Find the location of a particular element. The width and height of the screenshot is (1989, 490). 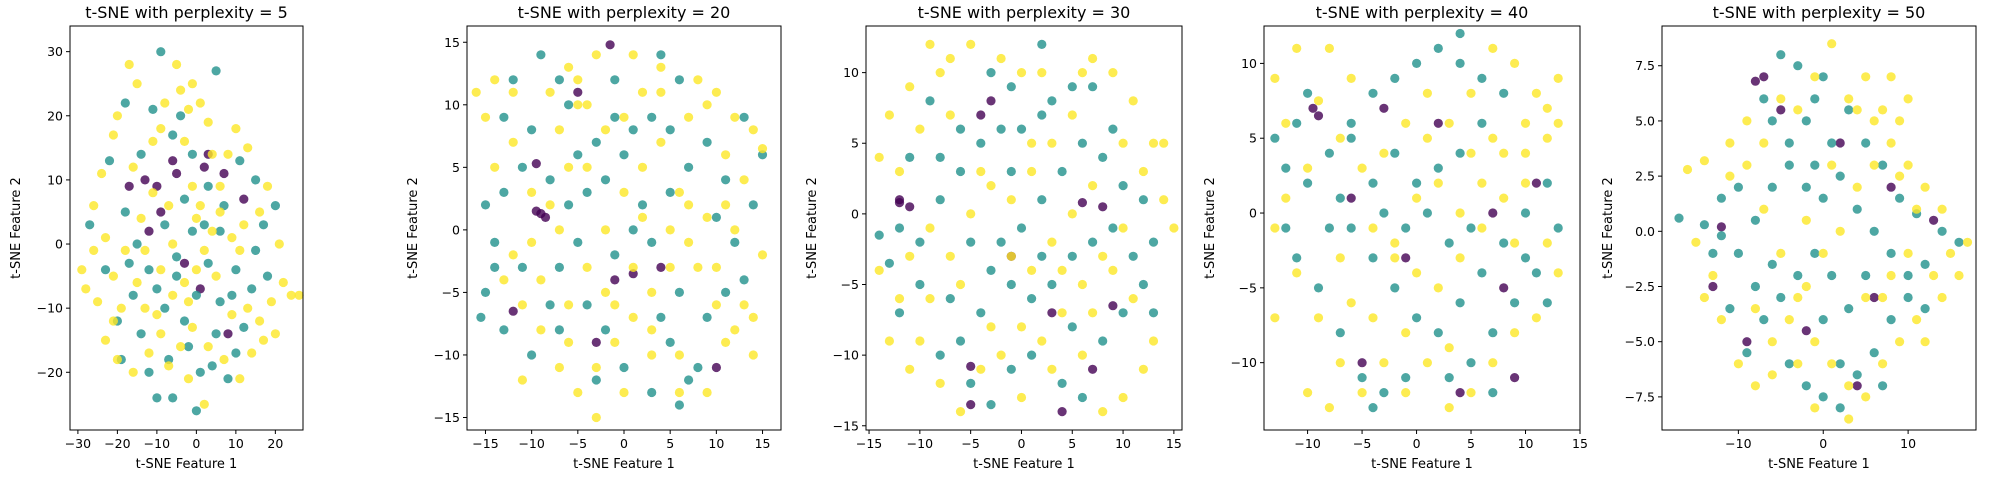

x-tick-label: 10 is located at coordinates (1526, 443).